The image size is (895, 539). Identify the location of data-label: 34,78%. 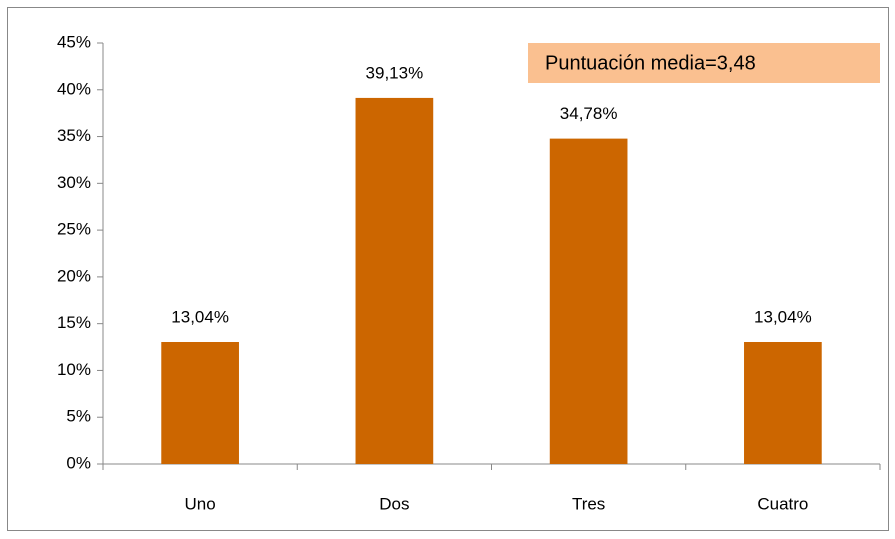
(589, 113).